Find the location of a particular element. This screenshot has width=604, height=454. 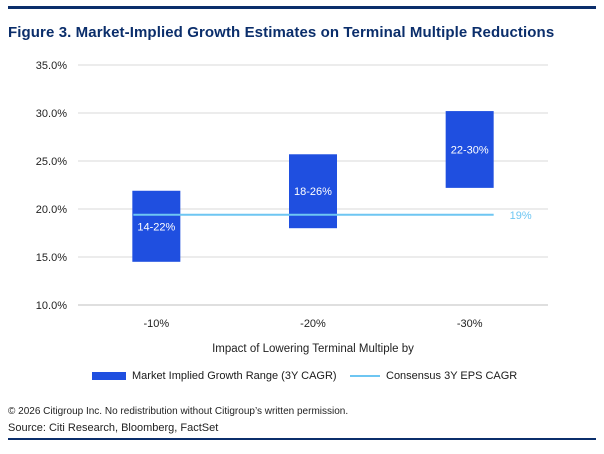

y-tick-label: 25.0% is located at coordinates (51, 162).